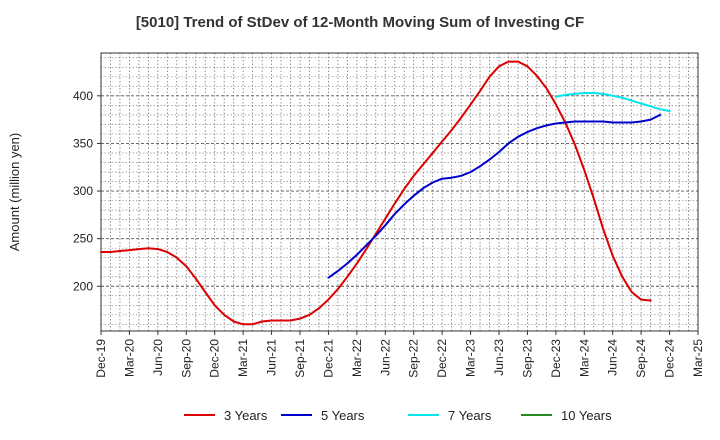 This screenshot has height=440, width=720. Describe the element at coordinates (246, 415) in the screenshot. I see `legend-label: 3 Years` at that location.